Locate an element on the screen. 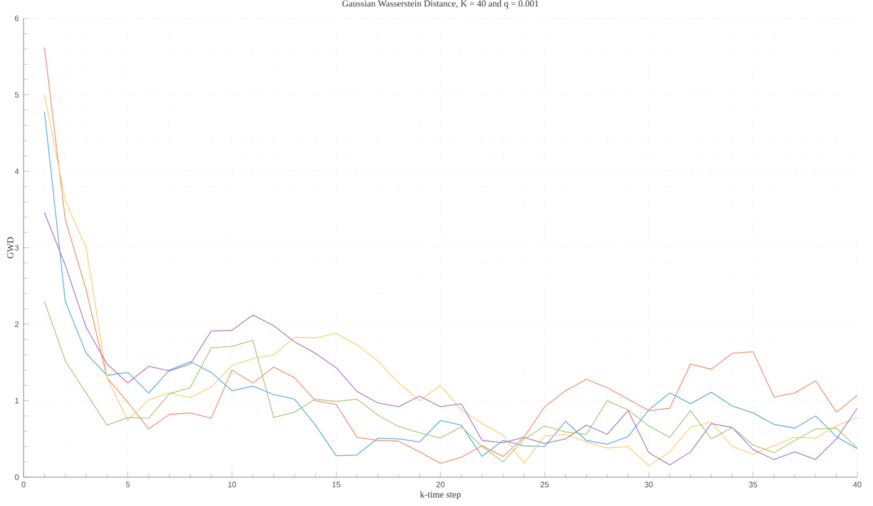 This screenshot has width=873, height=506. x-axis-title: k-time step is located at coordinates (440, 495).